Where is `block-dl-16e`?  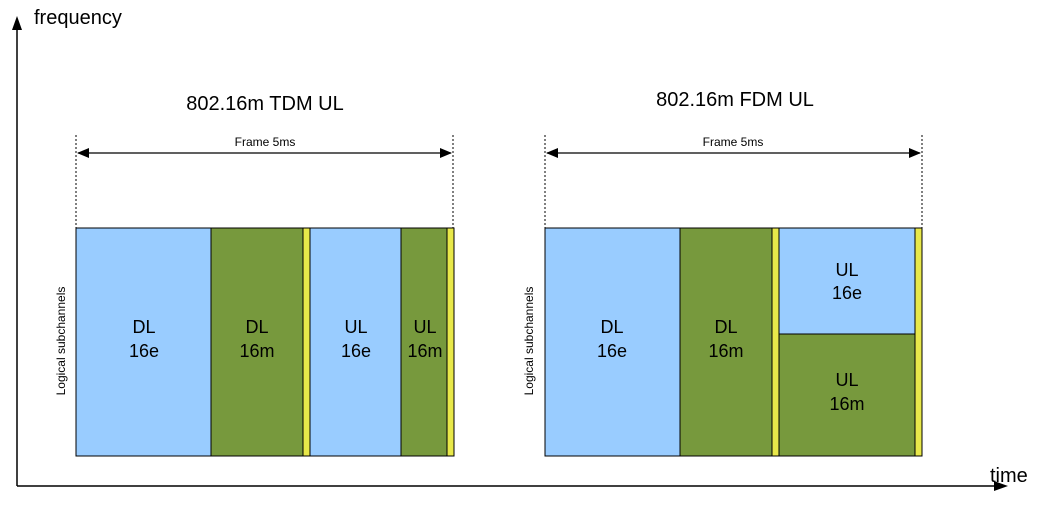
block-dl-16e is located at coordinates (612, 342).